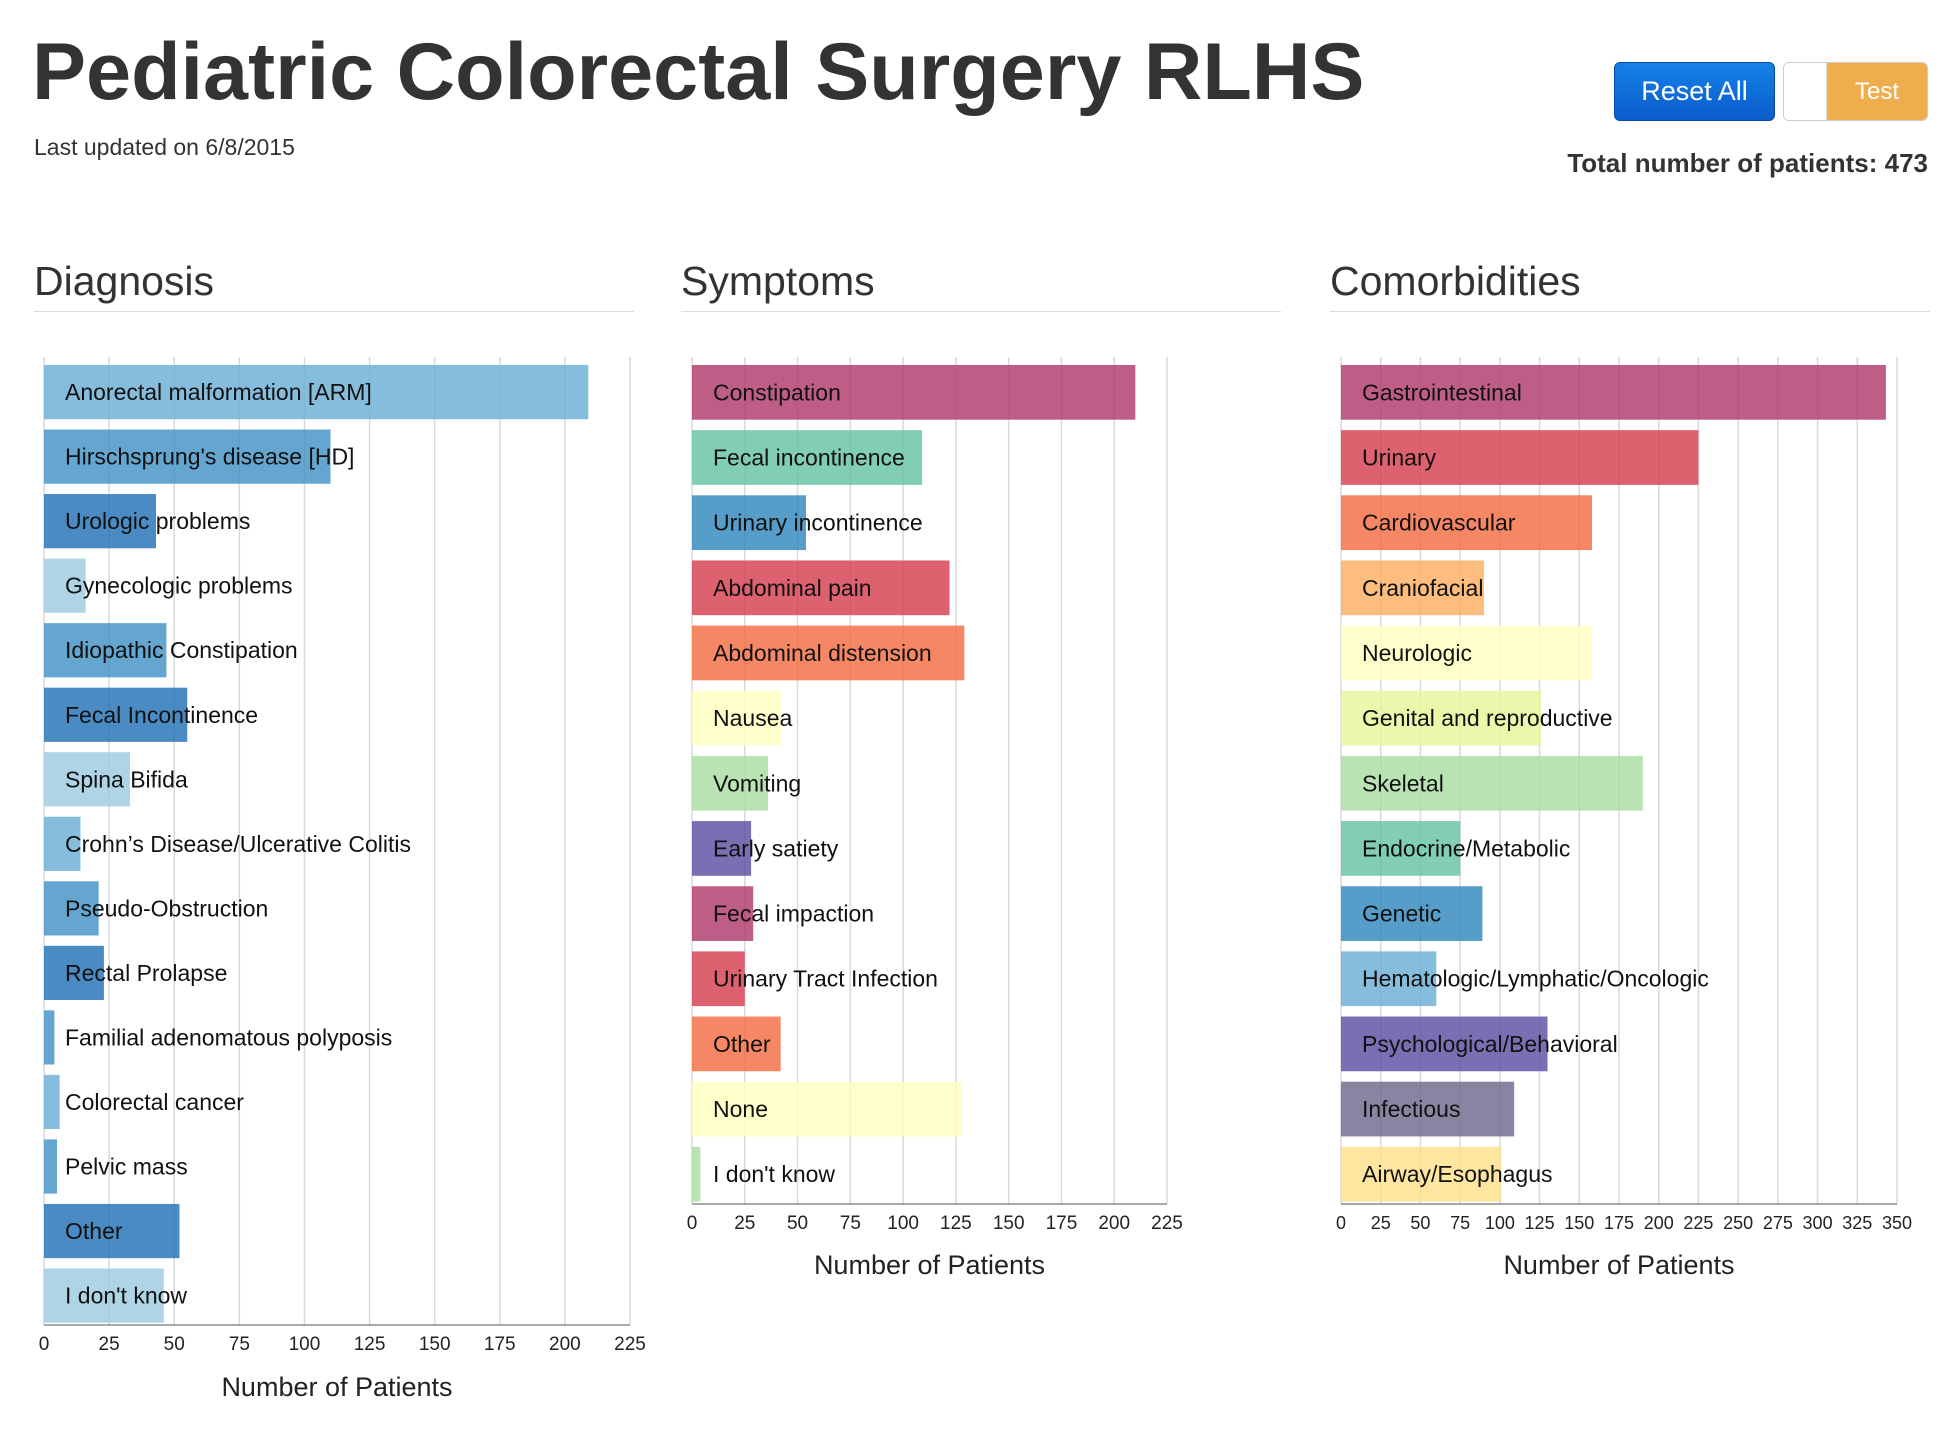 Image resolution: width=1946 pixels, height=1436 pixels. What do you see at coordinates (1167, 1223) in the screenshot?
I see `symptoms-tick-label: 225` at bounding box center [1167, 1223].